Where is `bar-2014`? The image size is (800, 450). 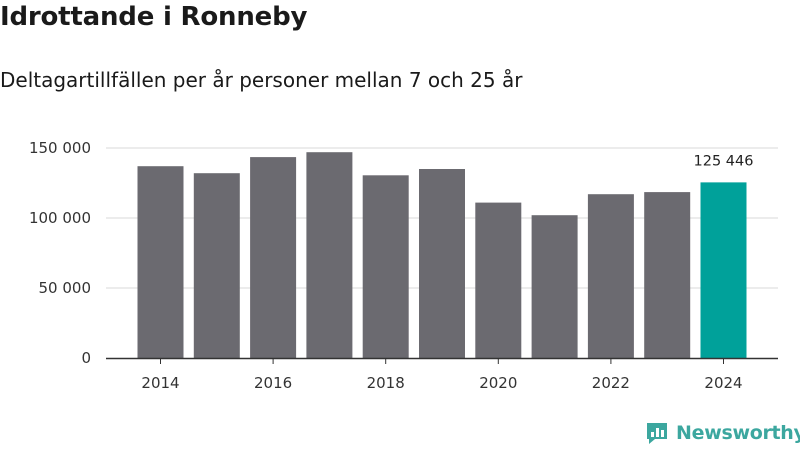 bar-2014 is located at coordinates (160, 262).